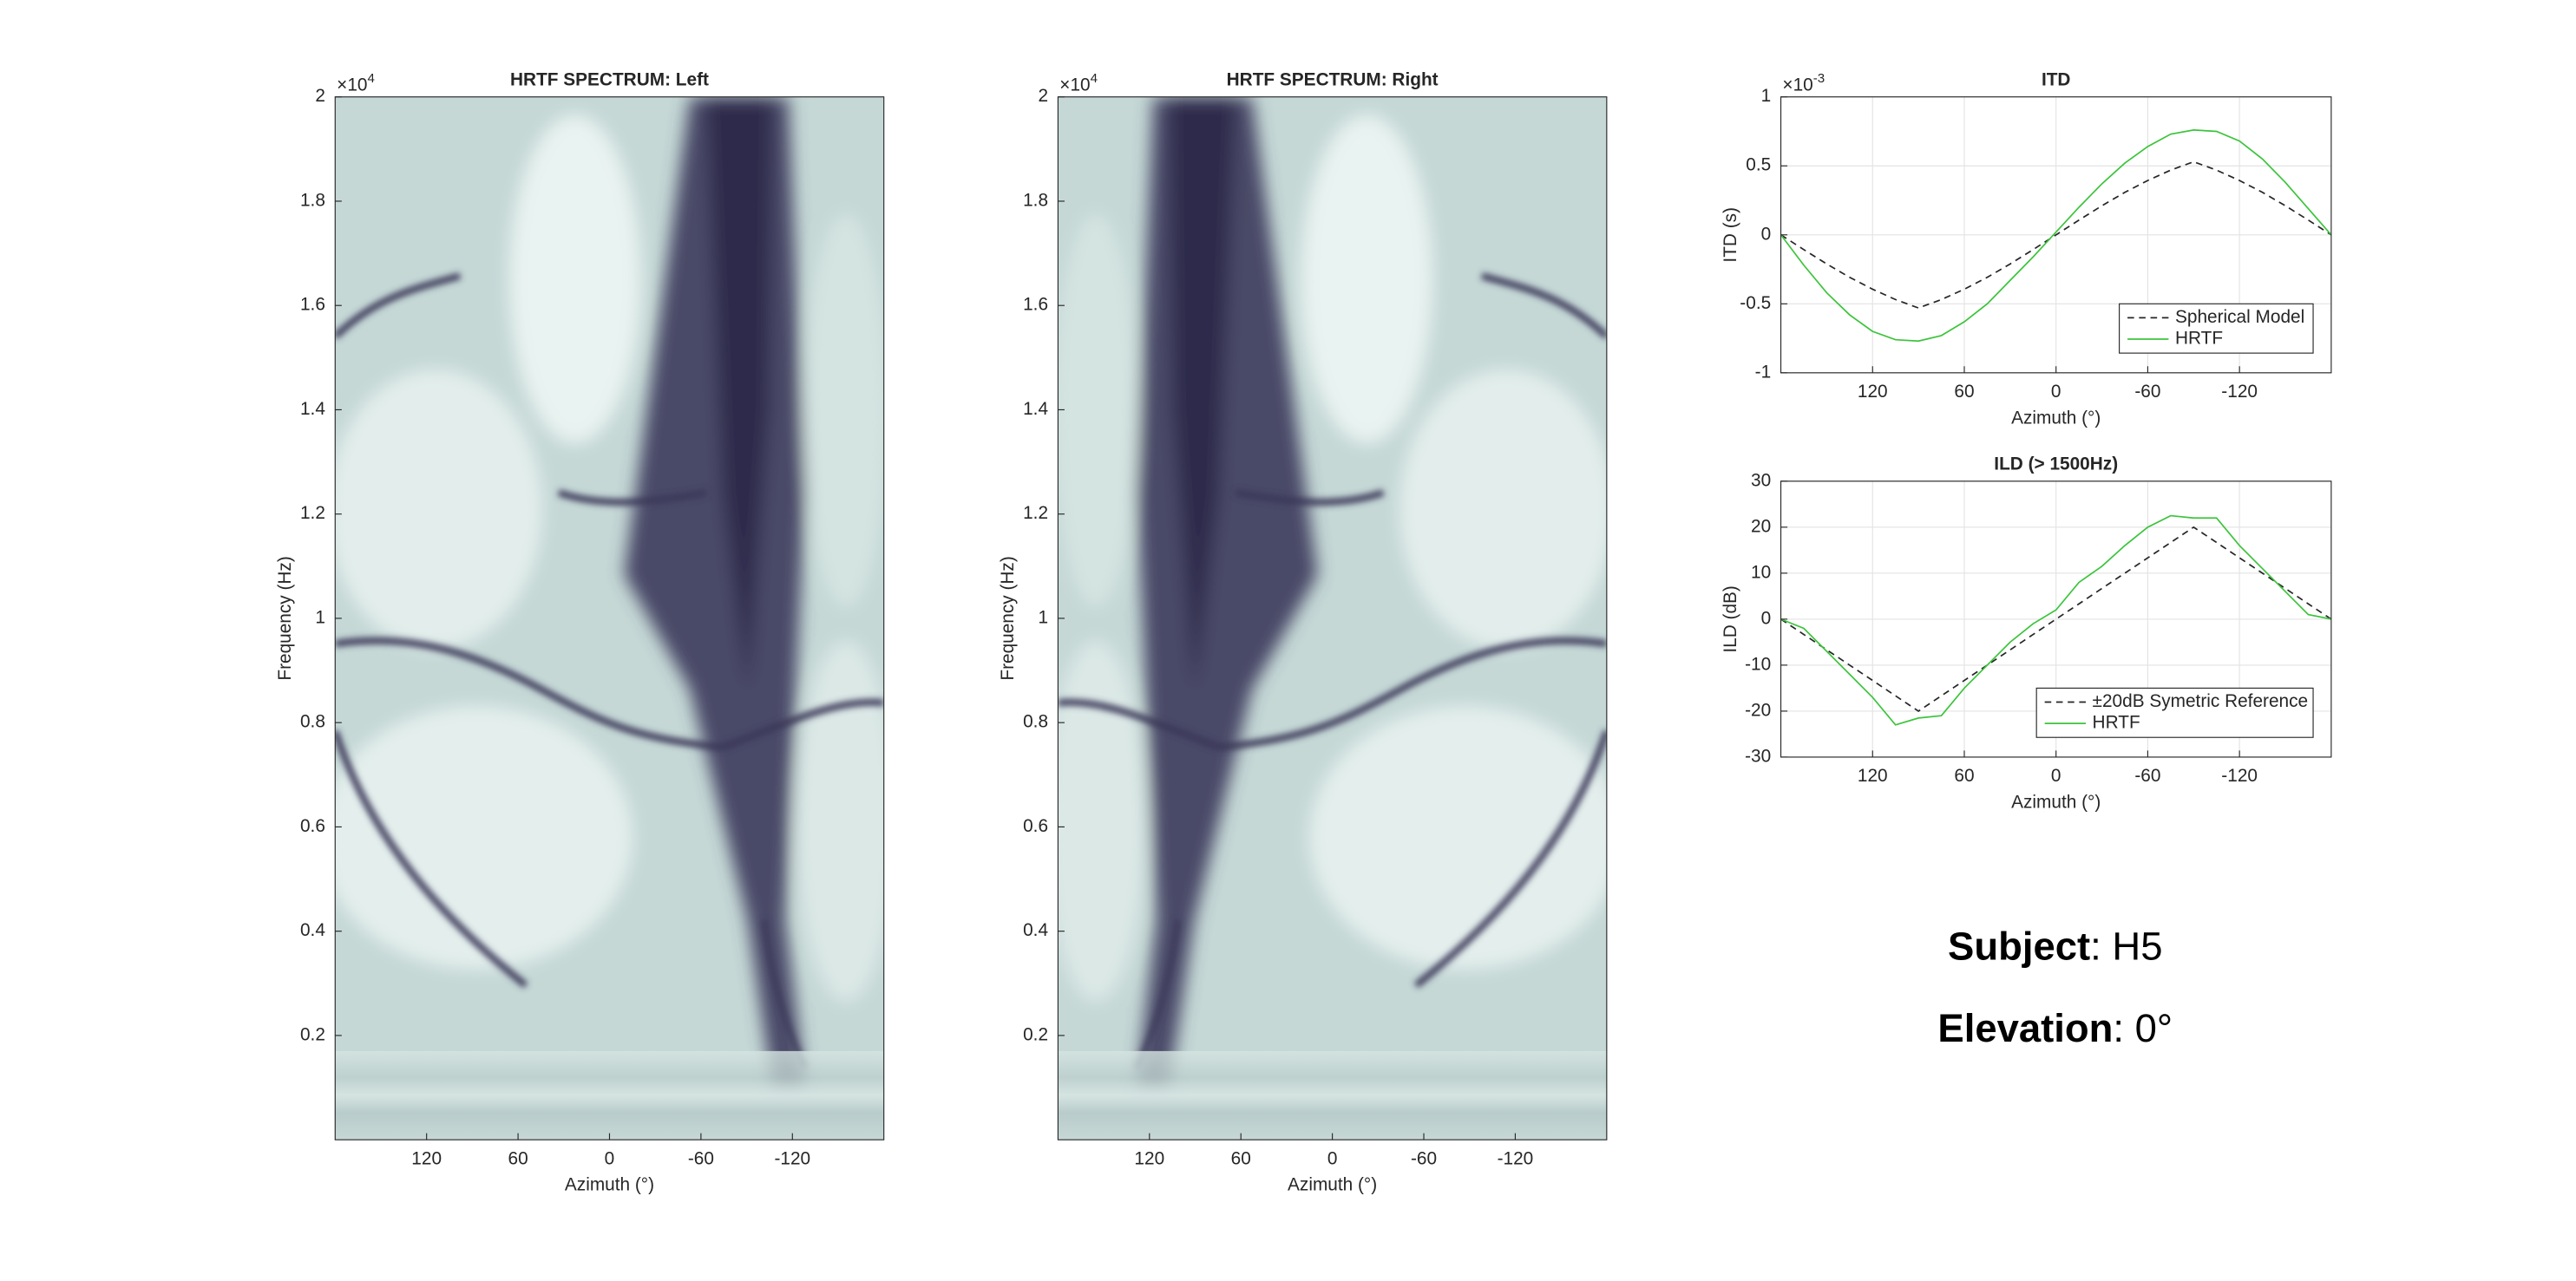 Image resolution: width=2576 pixels, height=1281 pixels. What do you see at coordinates (2025, 1028) in the screenshot?
I see `elevation-label: Elevation` at bounding box center [2025, 1028].